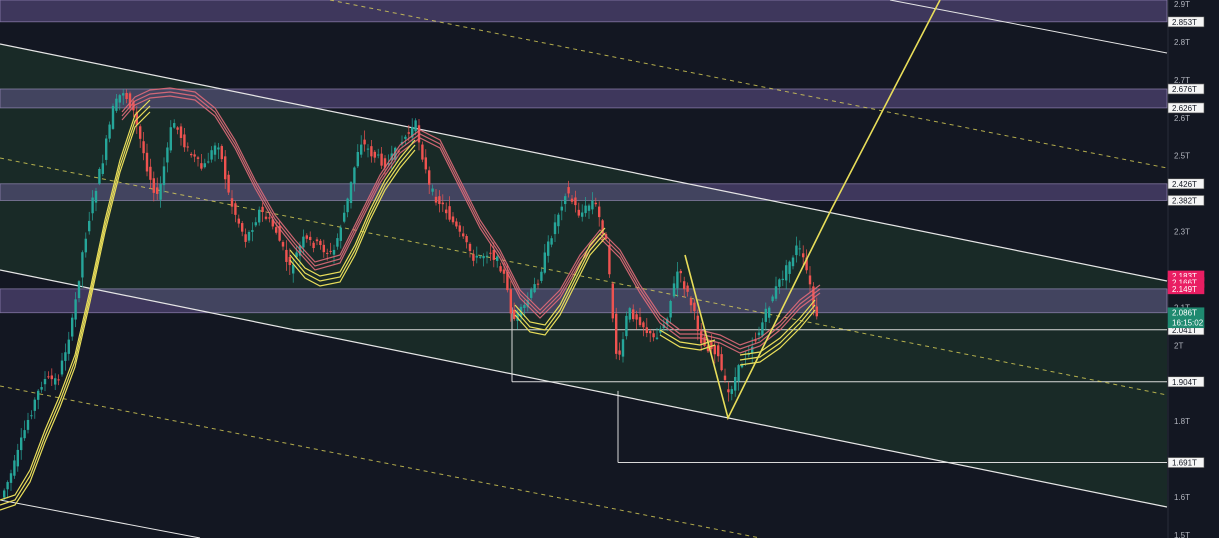  I want to click on y-tick-label: 2.8T, so click(1182, 42).